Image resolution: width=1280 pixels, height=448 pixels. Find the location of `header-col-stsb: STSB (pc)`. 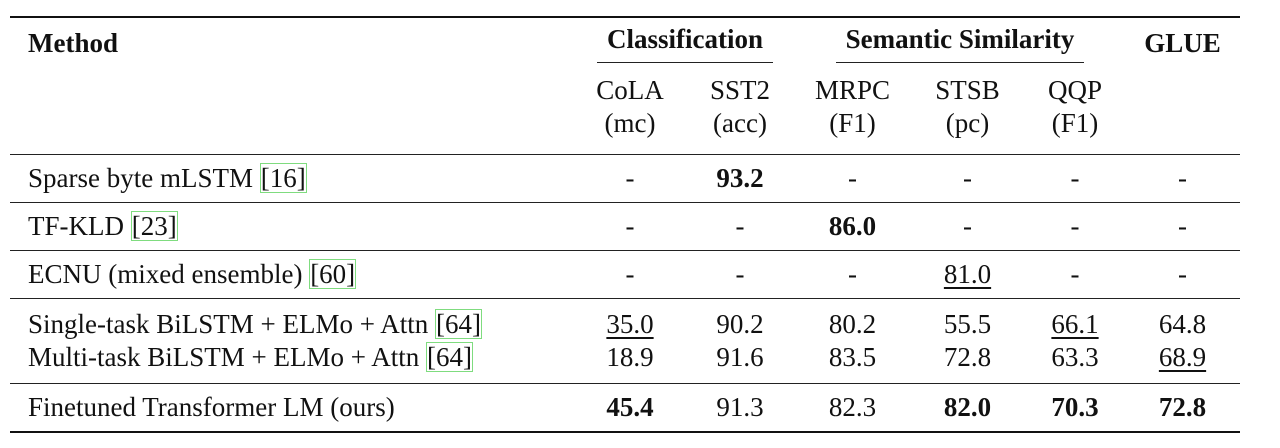

header-col-stsb: STSB (pc) is located at coordinates (967, 111).